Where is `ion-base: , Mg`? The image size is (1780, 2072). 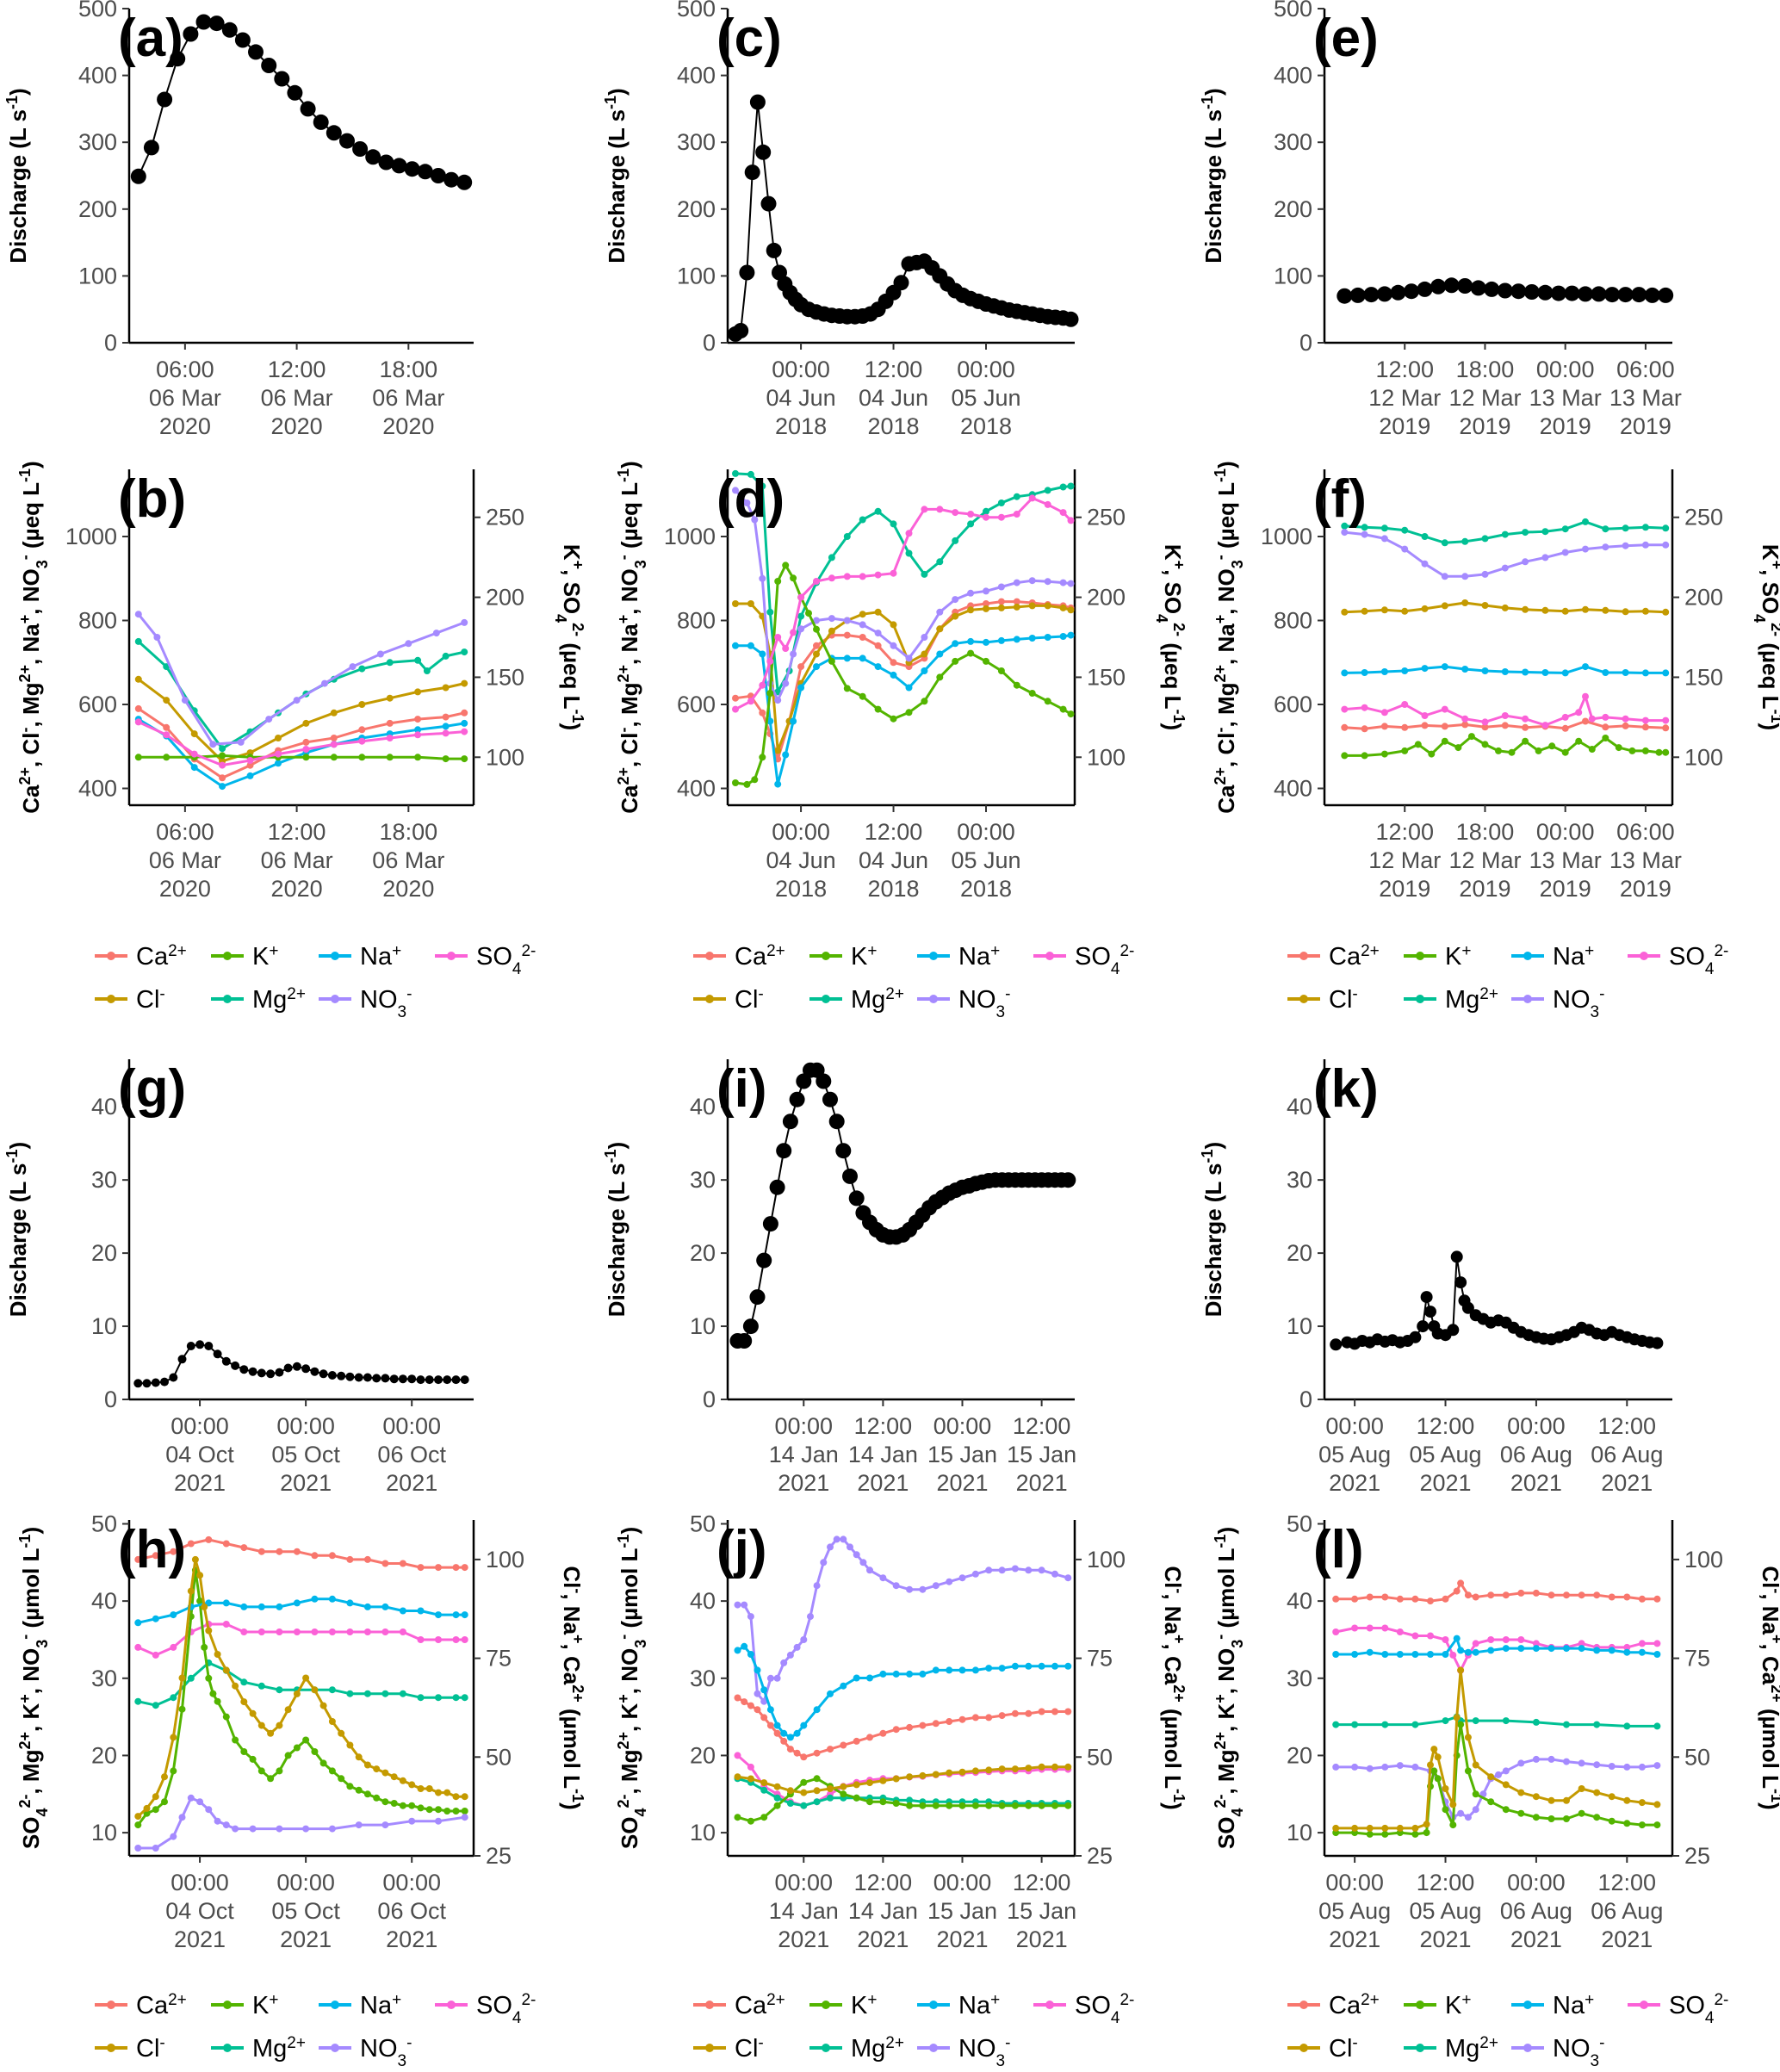 ion-base: , Mg is located at coordinates (1226, 1772).